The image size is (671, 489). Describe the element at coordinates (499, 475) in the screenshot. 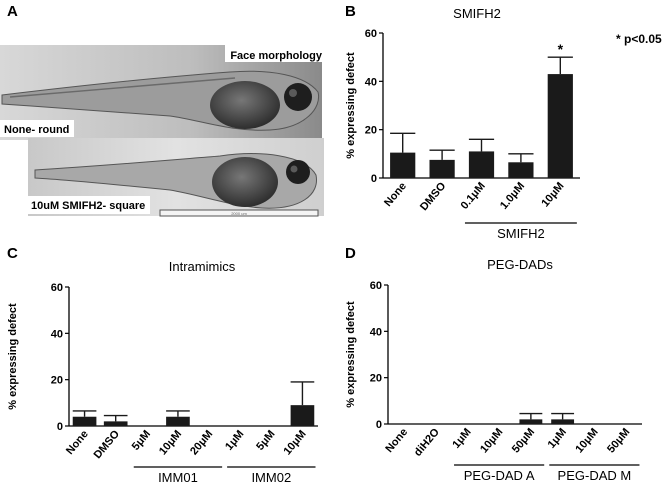

I see `group-label: PEG-DAD A` at that location.